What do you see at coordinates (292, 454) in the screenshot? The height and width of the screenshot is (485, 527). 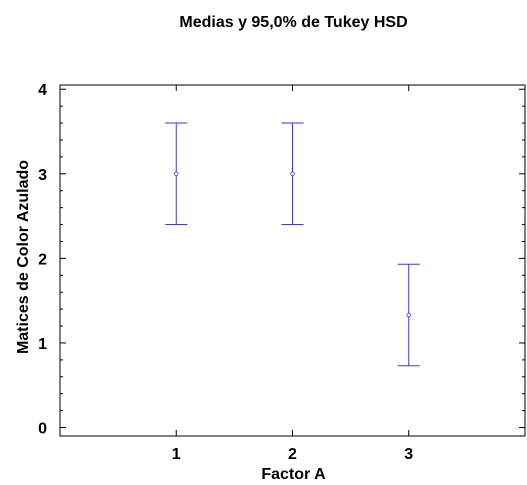 I see `x-tick-label: 2` at bounding box center [292, 454].